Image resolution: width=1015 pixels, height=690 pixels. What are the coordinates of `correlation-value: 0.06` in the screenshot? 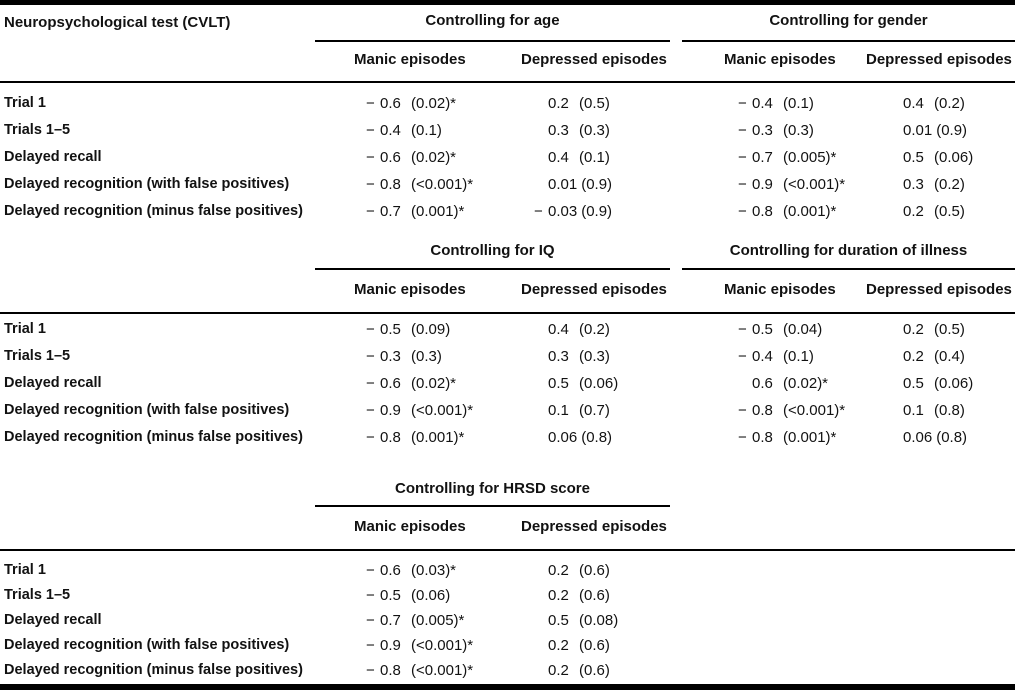 It's located at (563, 437).